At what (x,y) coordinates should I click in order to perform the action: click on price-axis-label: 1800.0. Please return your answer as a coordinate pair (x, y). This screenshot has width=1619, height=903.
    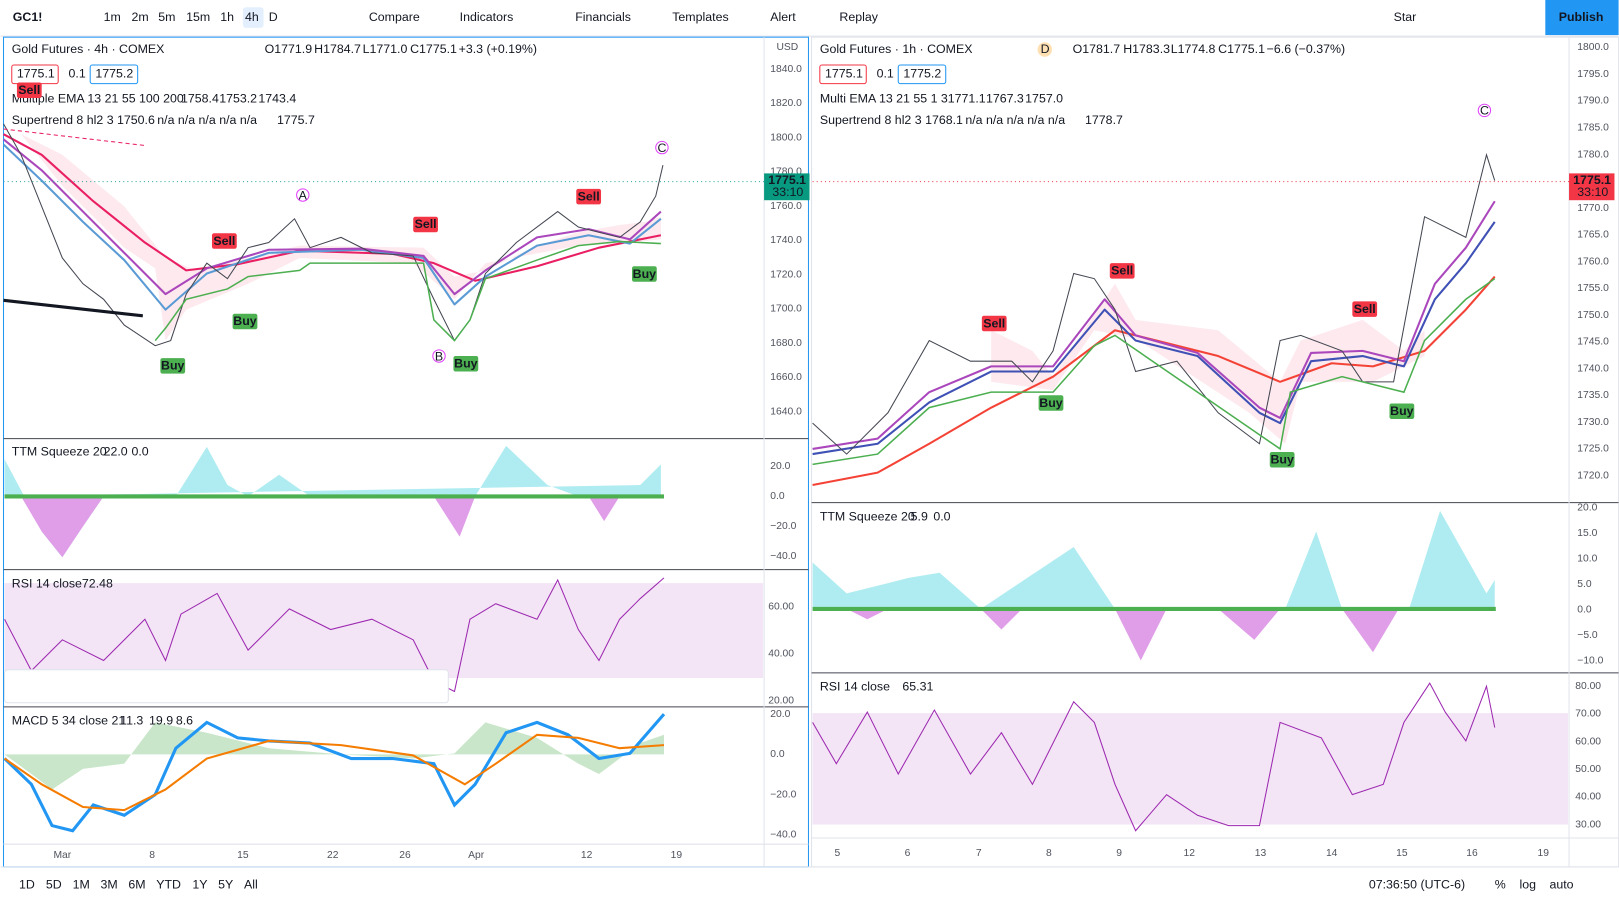
    Looking at the image, I should click on (786, 137).